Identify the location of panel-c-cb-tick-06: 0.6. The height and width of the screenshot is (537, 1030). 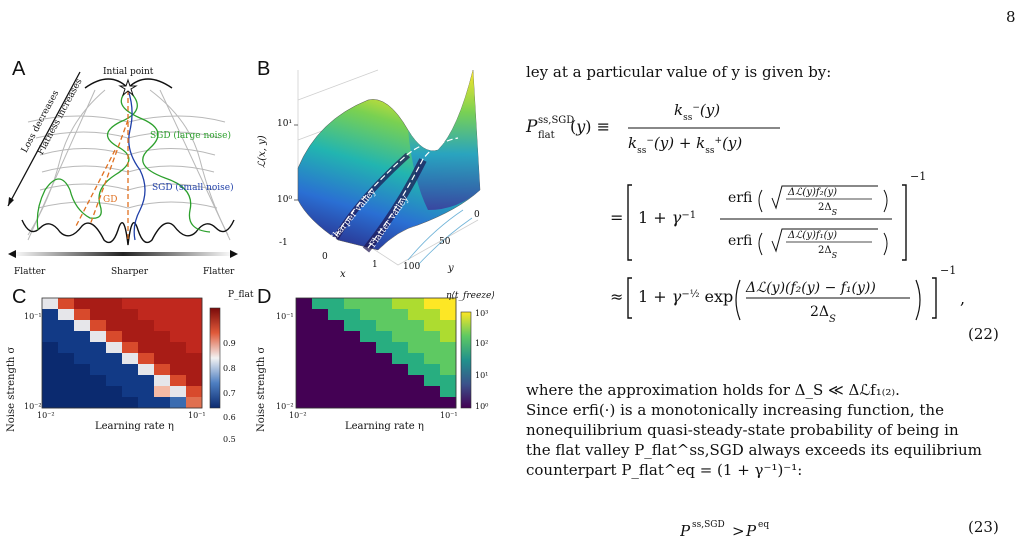
(229, 417).